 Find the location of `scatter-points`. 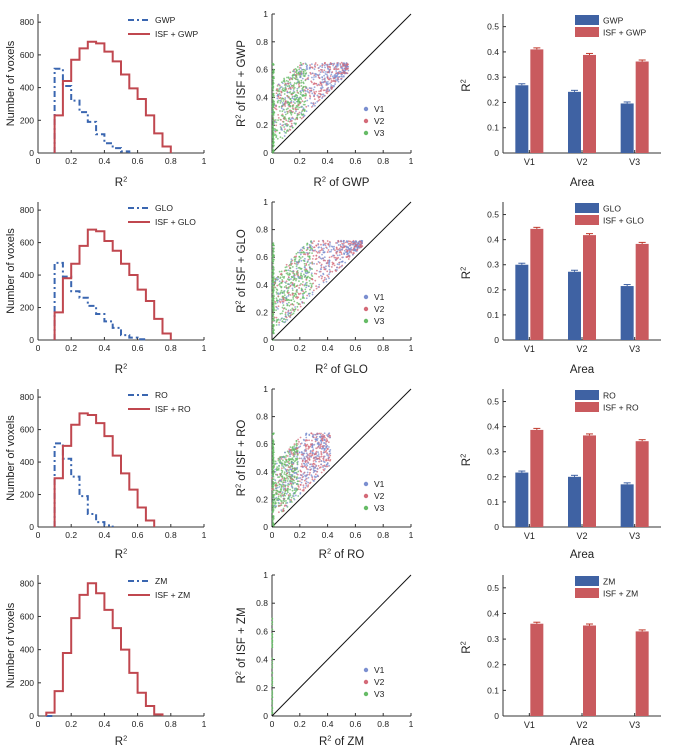

scatter-points is located at coordinates (301, 479).